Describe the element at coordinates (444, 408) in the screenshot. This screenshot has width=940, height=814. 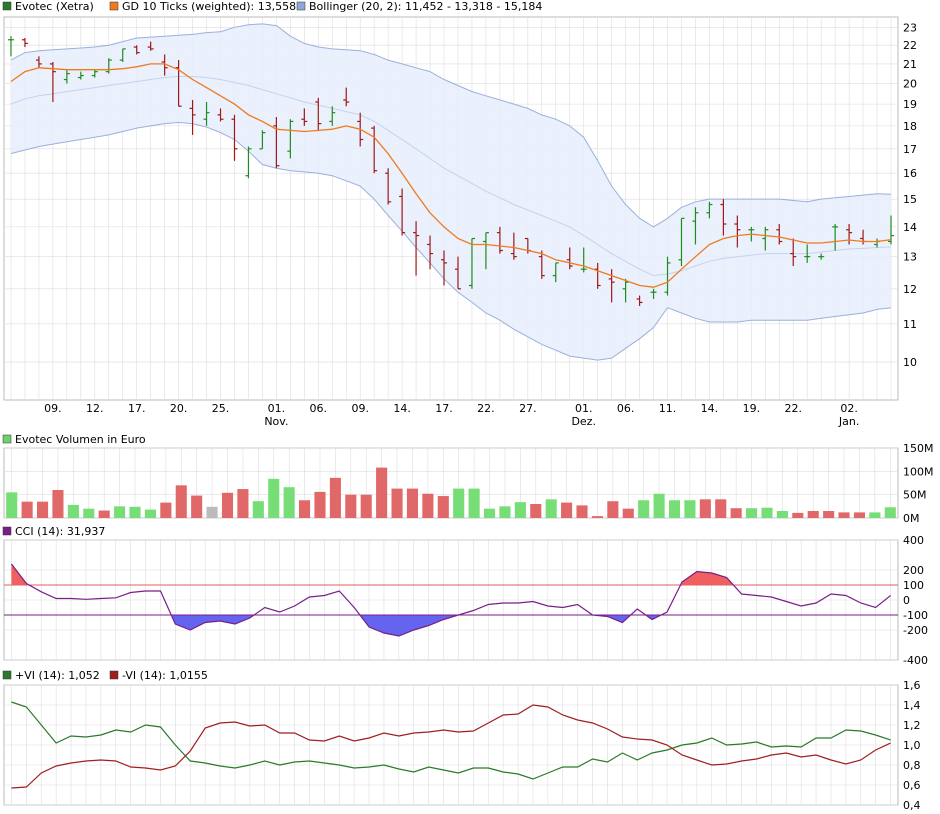
I see `x-tick-label: 17.` at that location.